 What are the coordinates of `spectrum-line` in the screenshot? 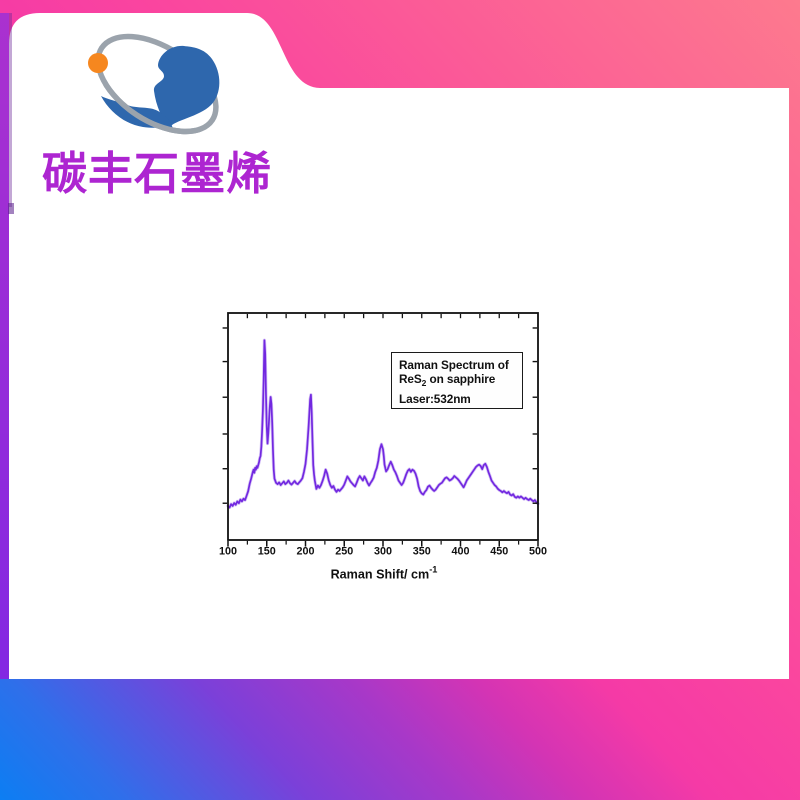 It's located at (383, 424).